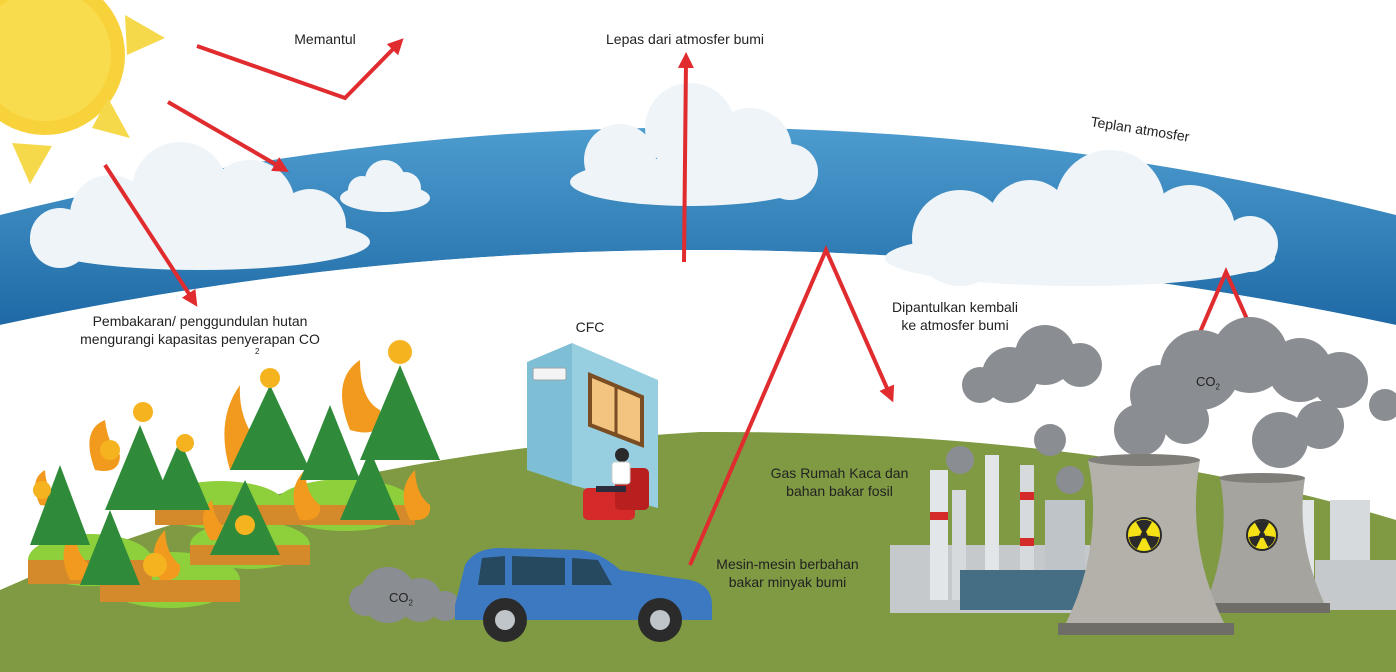 The height and width of the screenshot is (672, 1396). Describe the element at coordinates (590, 327) in the screenshot. I see `cfc-label: CFC` at that location.